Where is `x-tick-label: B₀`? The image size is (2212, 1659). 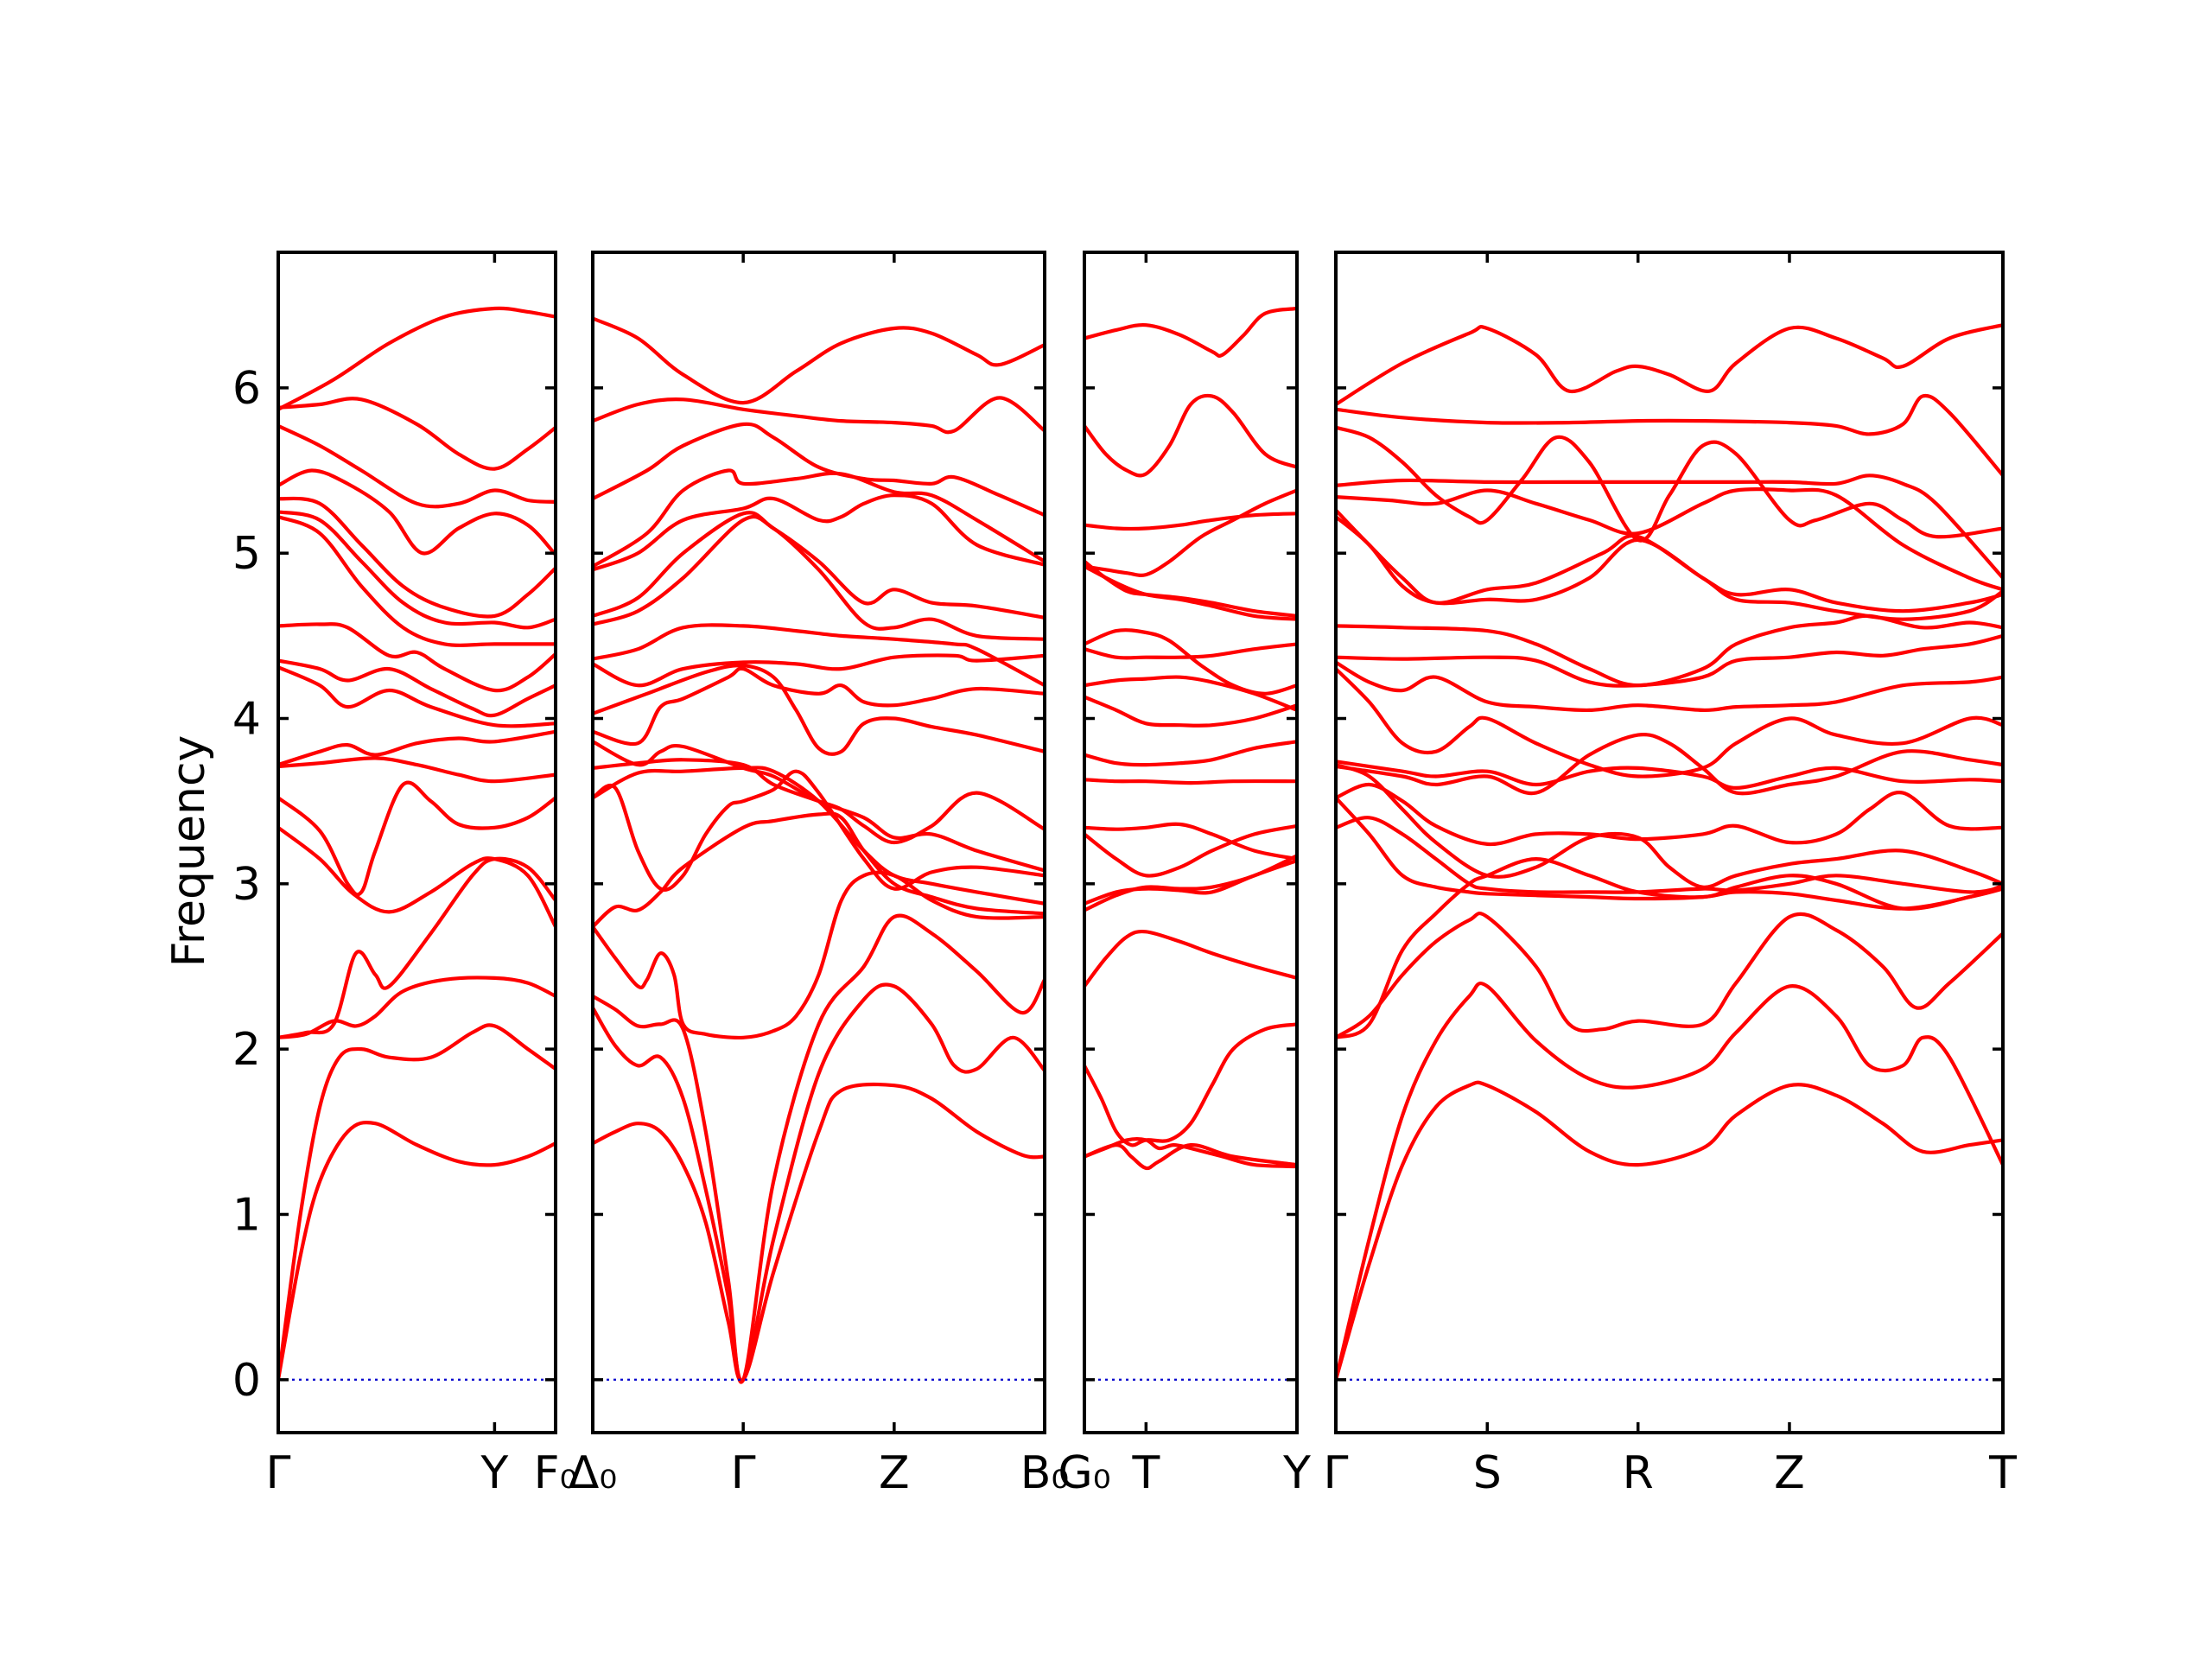
x-tick-label: B₀ is located at coordinates (1045, 1473).